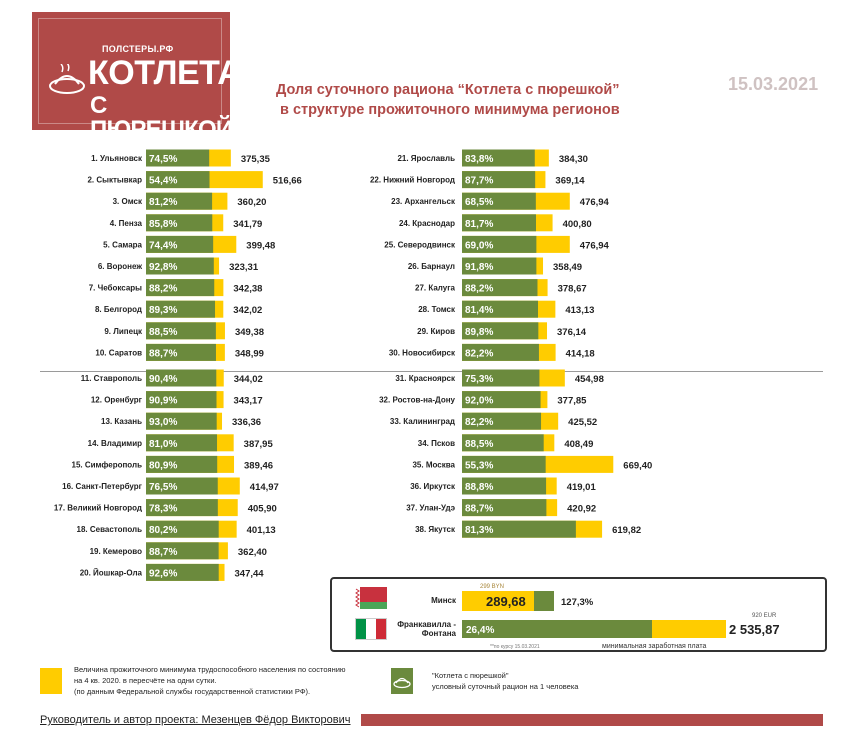  What do you see at coordinates (572, 401) in the screenshot?
I see `value-label: 377,85` at bounding box center [572, 401].